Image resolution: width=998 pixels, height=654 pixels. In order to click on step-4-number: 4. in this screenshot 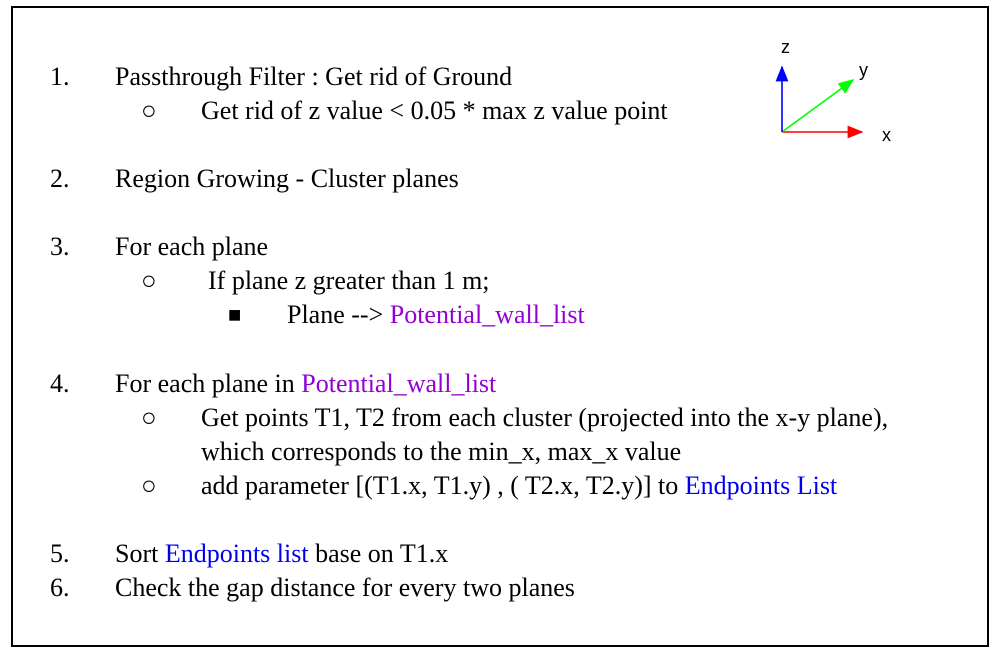, I will do `click(60, 383)`.